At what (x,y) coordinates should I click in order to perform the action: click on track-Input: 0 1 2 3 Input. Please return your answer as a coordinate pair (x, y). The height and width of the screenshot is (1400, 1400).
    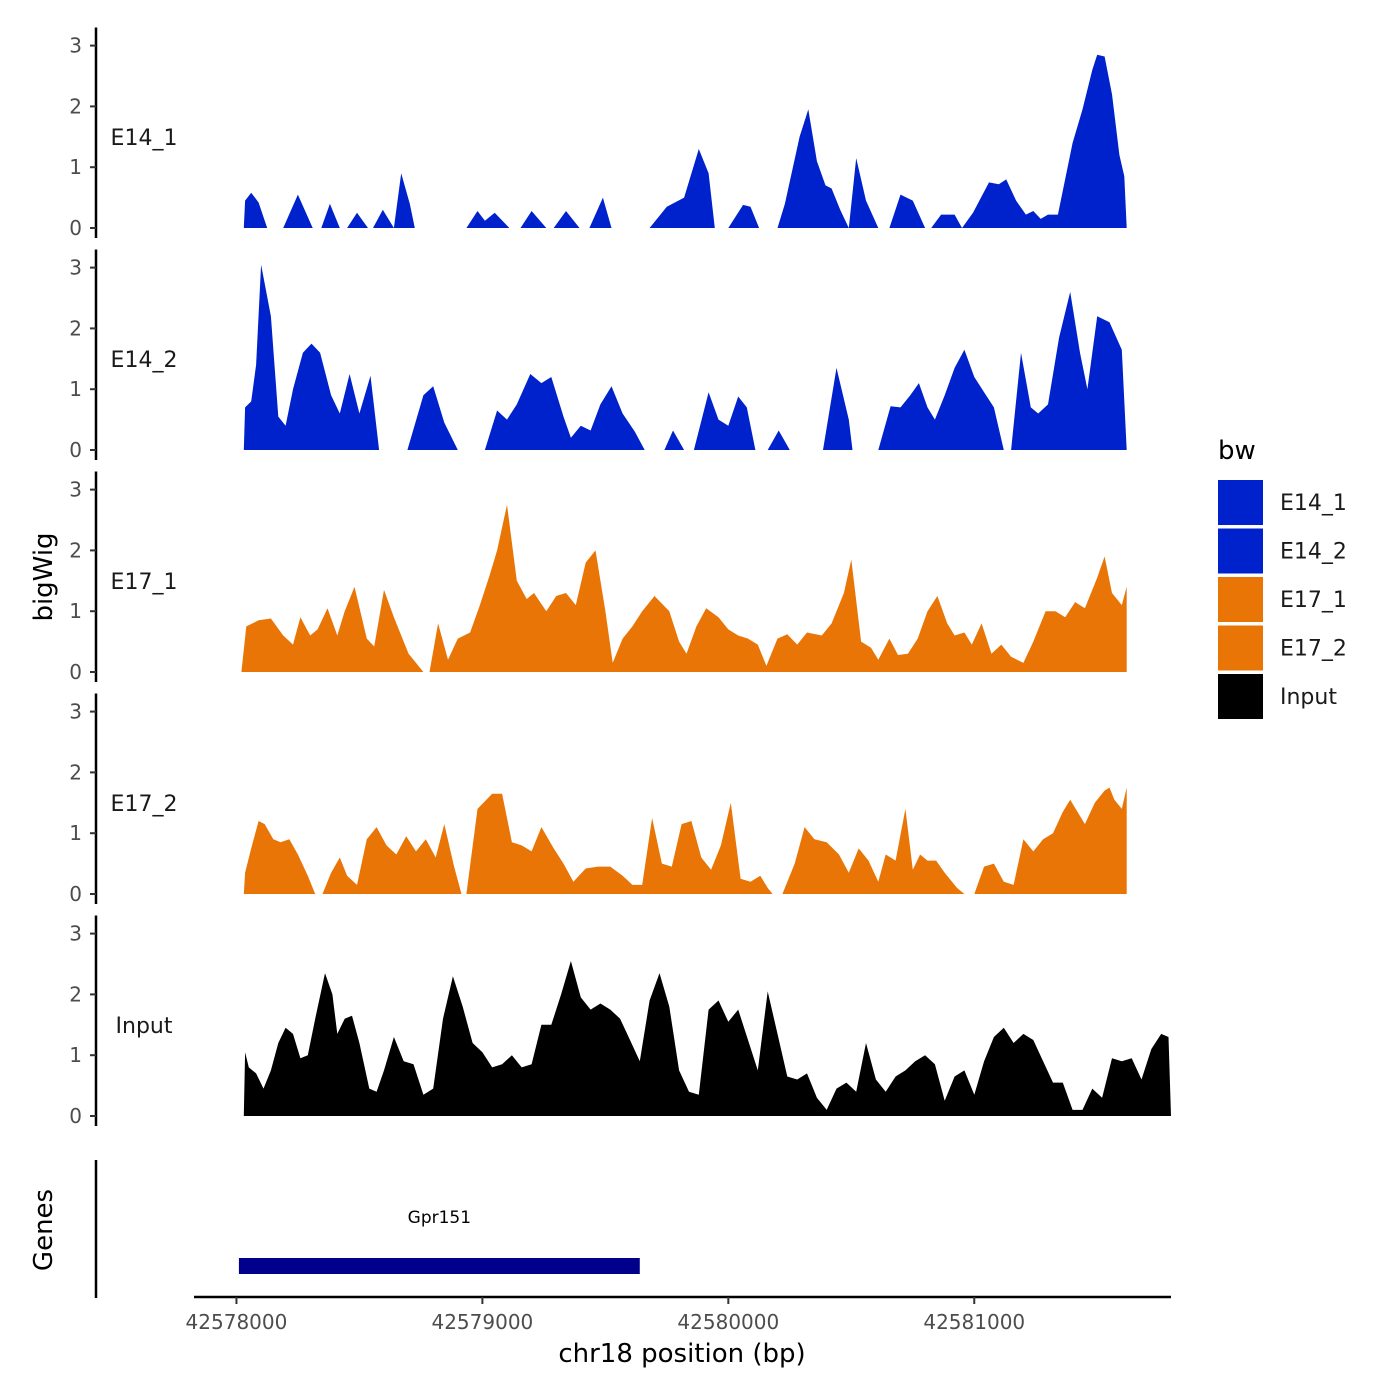
    Looking at the image, I should click on (620, 1021).